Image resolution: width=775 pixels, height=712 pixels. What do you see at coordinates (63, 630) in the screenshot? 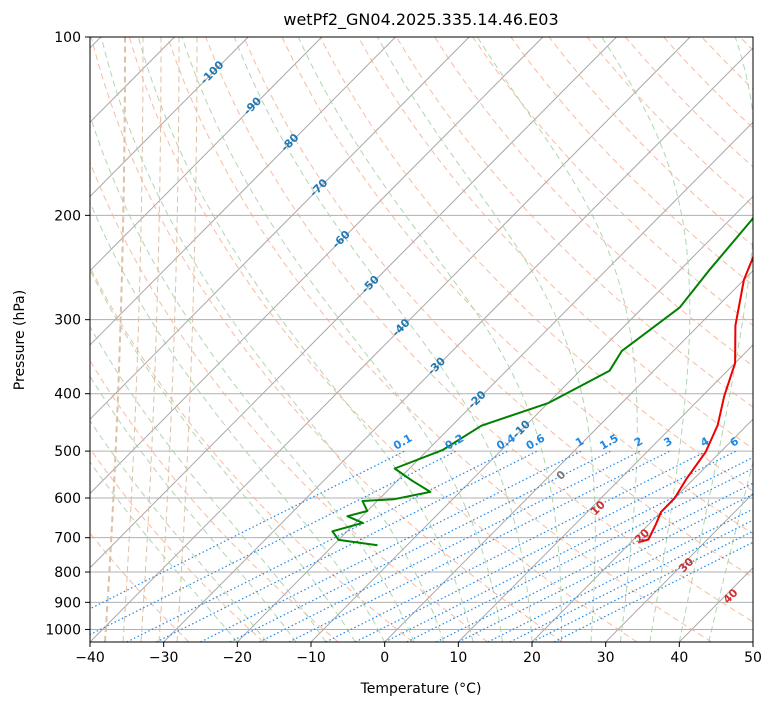
I see `y-tick-label: 1000` at bounding box center [63, 630].